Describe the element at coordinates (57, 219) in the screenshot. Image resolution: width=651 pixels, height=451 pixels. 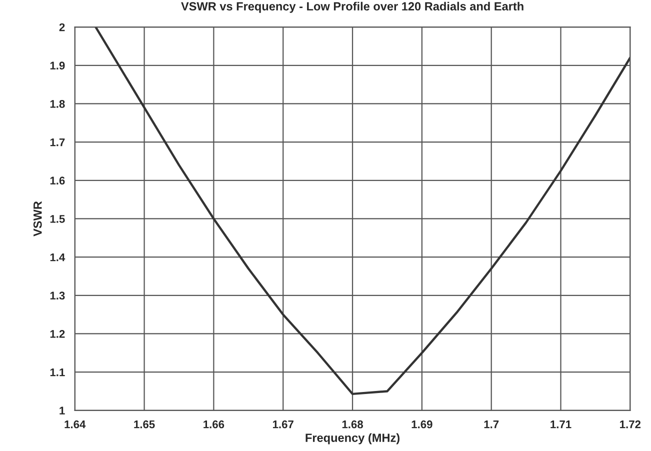
I see `y-tick-label: 1.5` at that location.